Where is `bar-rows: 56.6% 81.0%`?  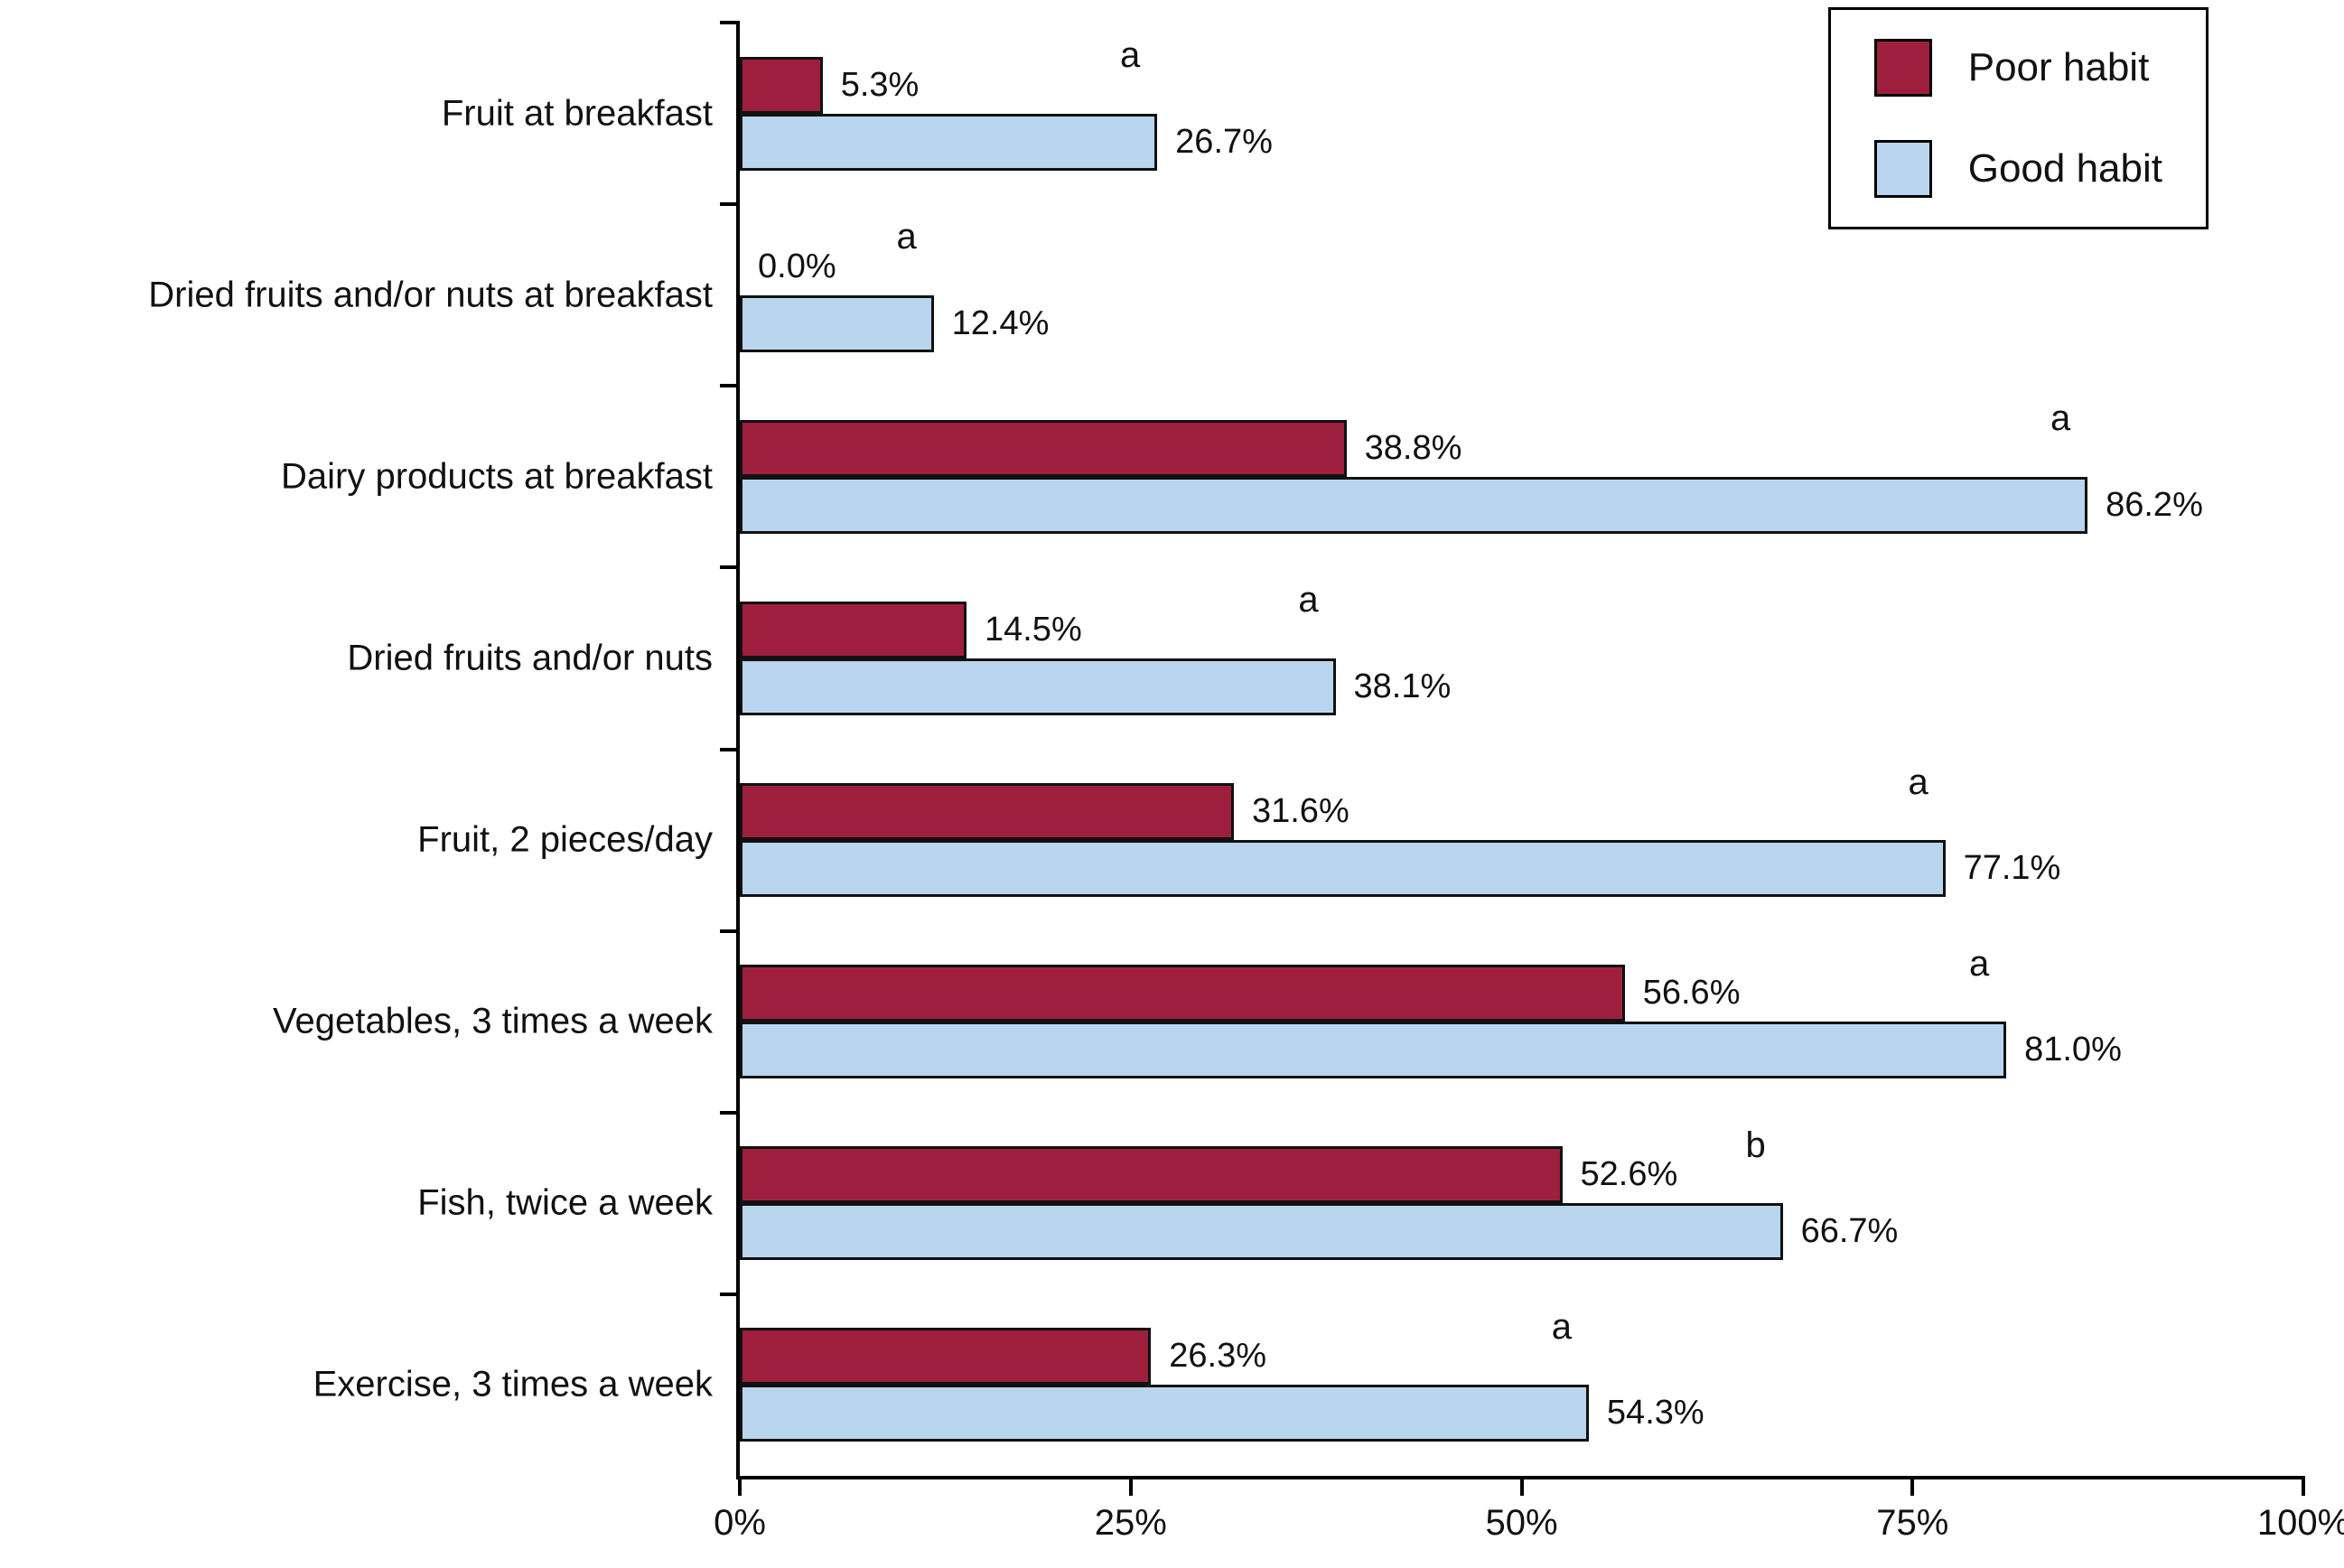 bar-rows: 56.6% 81.0% is located at coordinates (1521, 1022).